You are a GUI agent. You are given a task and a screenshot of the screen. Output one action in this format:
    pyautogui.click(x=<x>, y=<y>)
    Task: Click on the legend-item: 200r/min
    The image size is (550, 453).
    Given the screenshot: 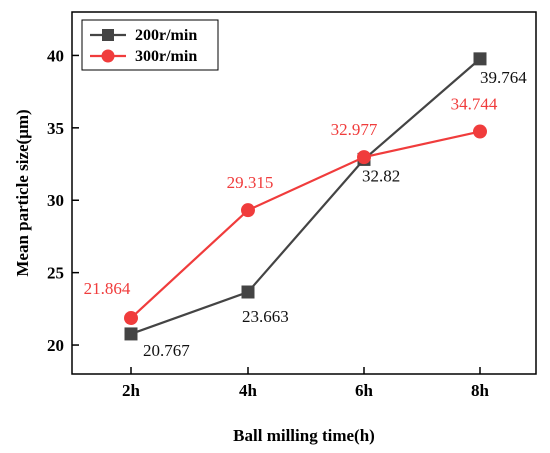 What is the action you would take?
    pyautogui.click(x=143, y=35)
    